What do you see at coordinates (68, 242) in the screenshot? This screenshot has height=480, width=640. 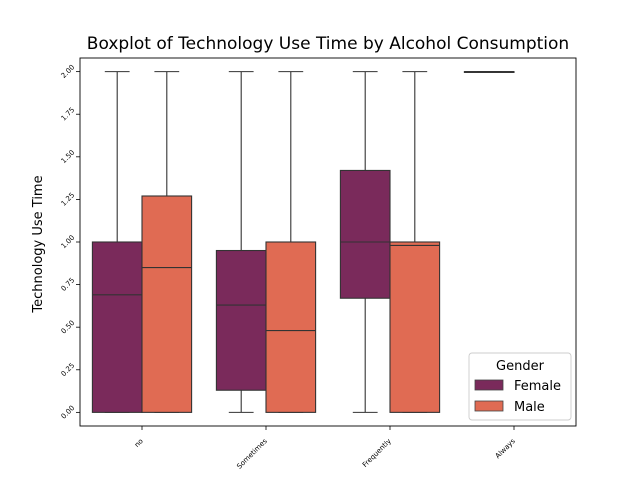 I see `y-tick-label: 1.00` at bounding box center [68, 242].